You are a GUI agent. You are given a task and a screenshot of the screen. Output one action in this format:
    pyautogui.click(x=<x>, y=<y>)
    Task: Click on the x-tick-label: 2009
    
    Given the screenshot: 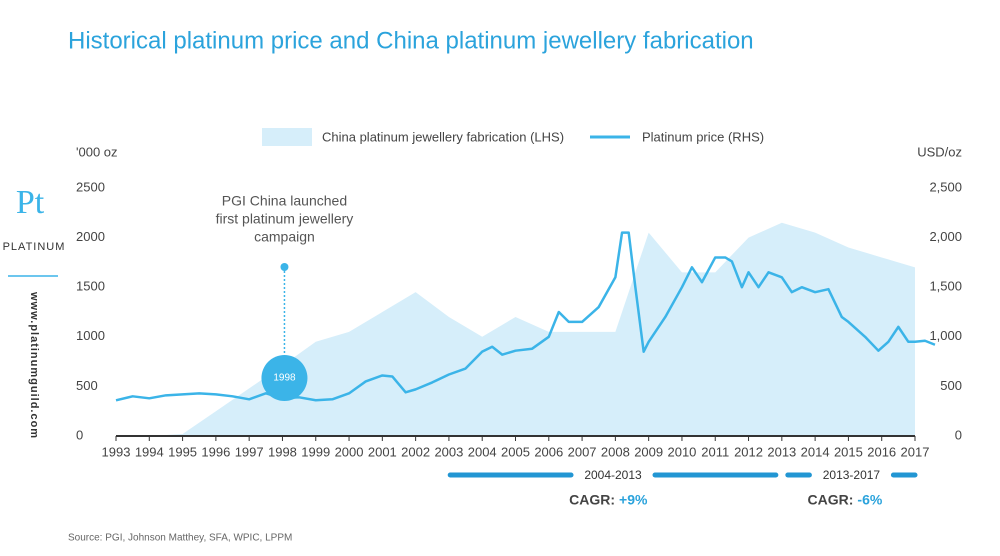 What is the action you would take?
    pyautogui.click(x=648, y=451)
    